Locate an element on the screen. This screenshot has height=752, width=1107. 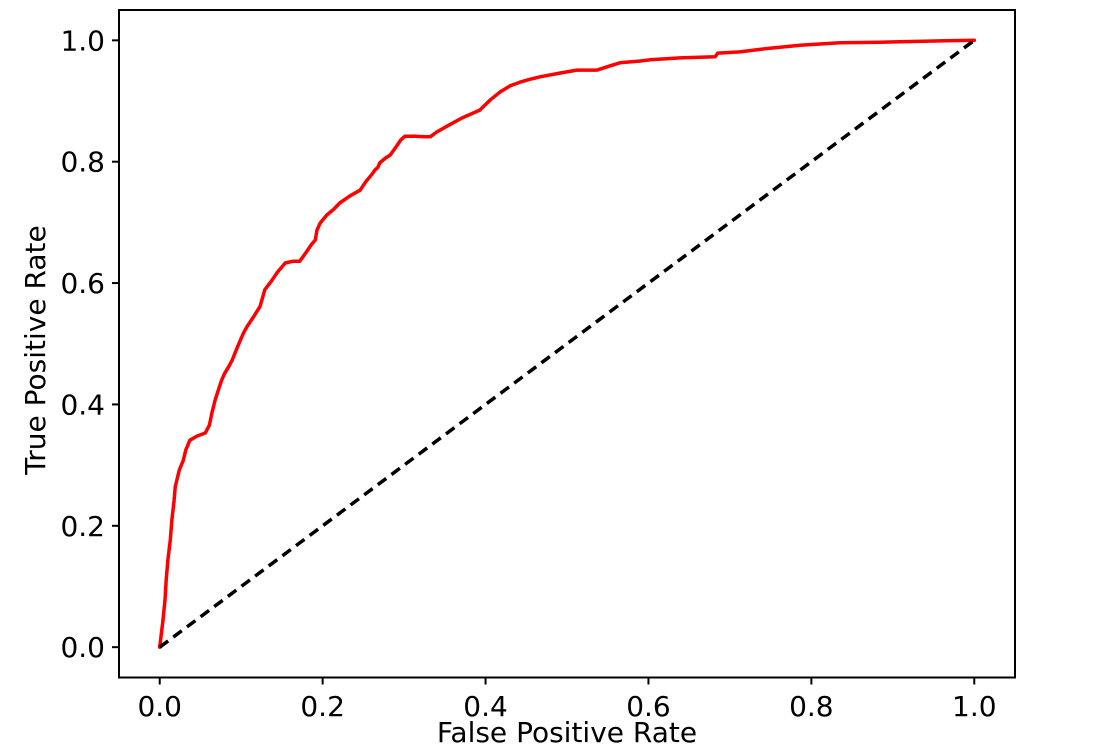
x-tick-label: 0.6 is located at coordinates (648, 706).